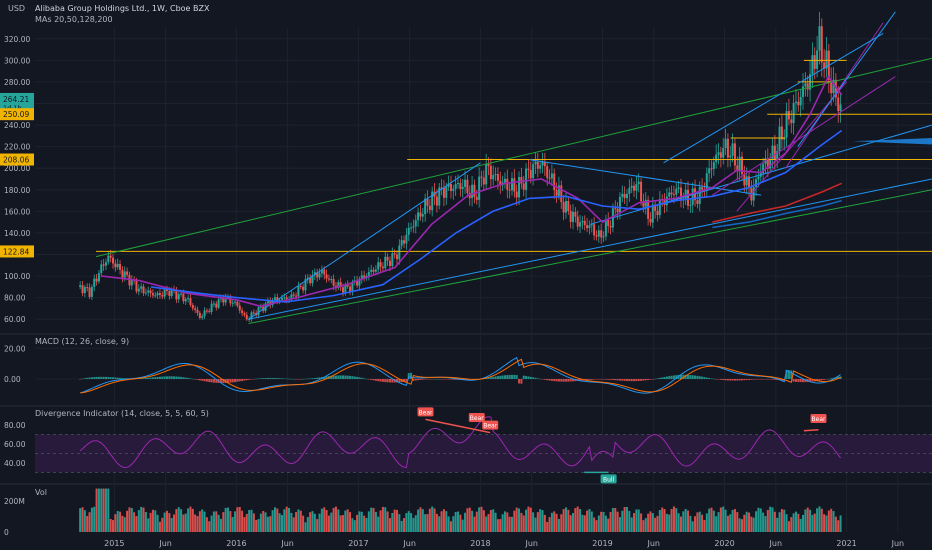 Image resolution: width=932 pixels, height=550 pixels. I want to click on volume-tick-label: 200M, so click(14, 501).